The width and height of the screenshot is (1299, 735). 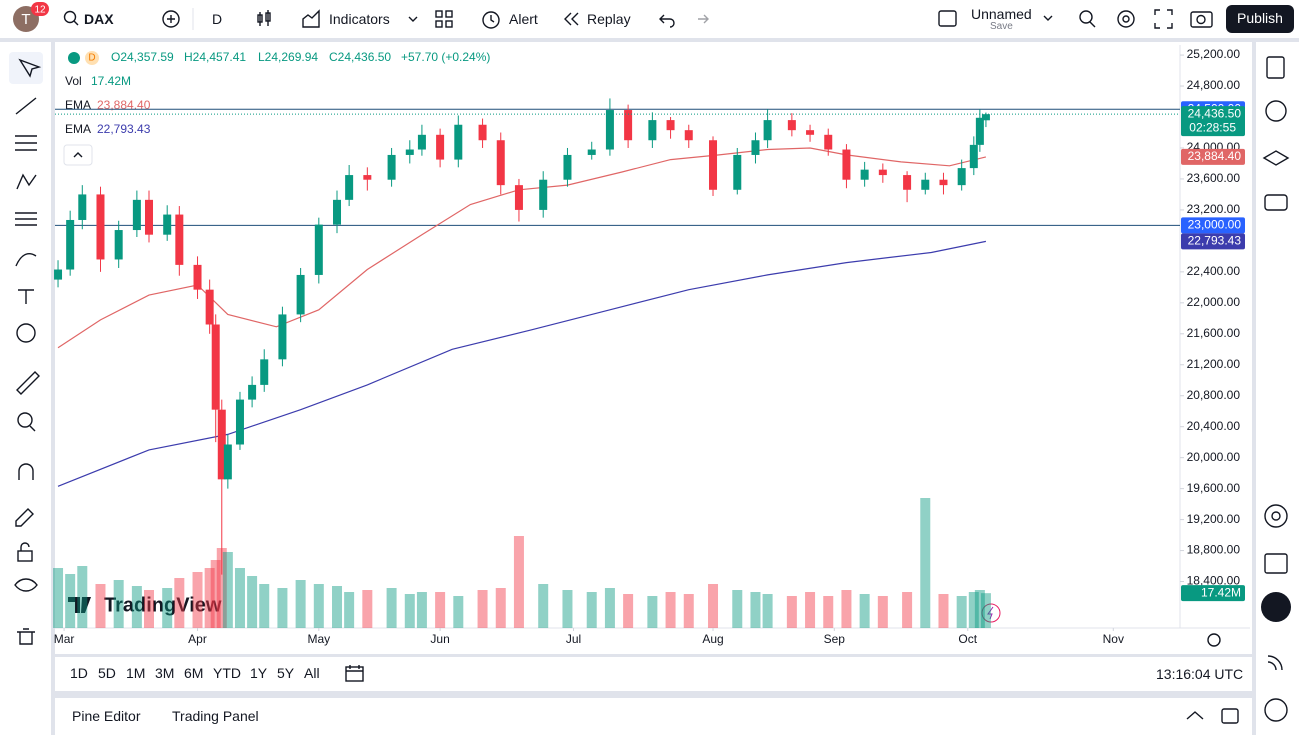 I want to click on range-button: 3M, so click(x=165, y=673).